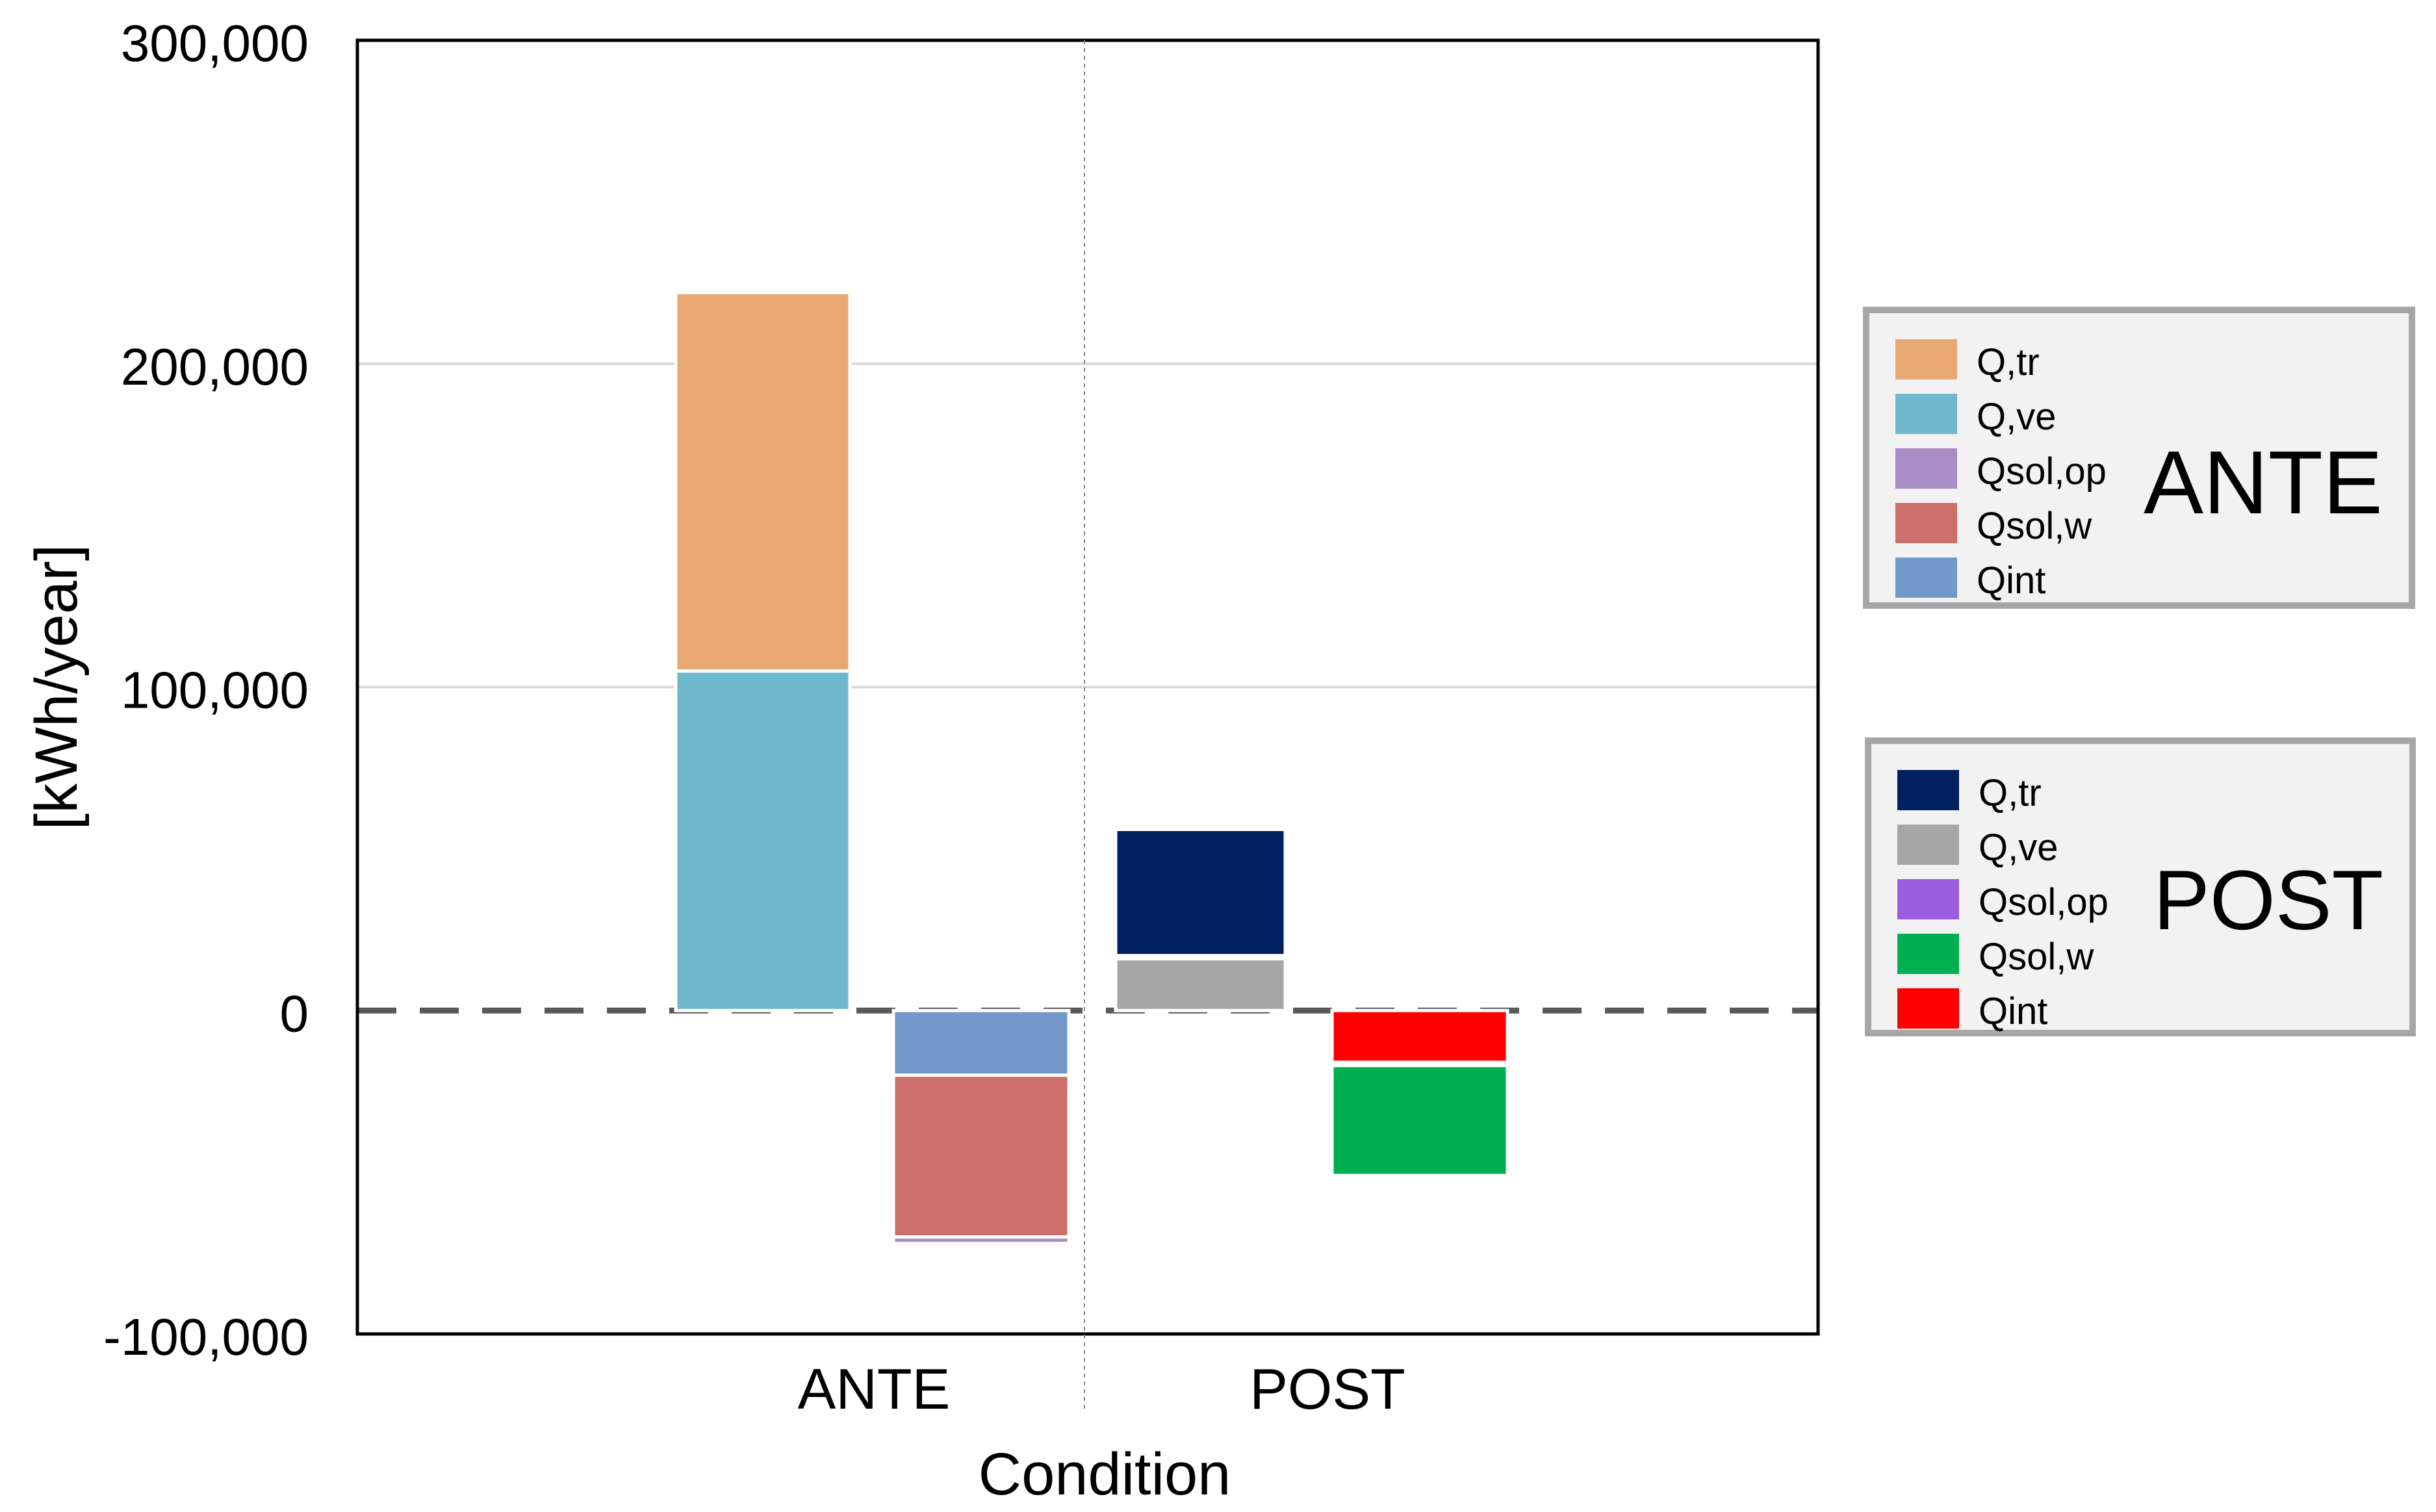 The width and height of the screenshot is (2436, 1512). I want to click on y-axis-label: [kWh/year], so click(56, 687).